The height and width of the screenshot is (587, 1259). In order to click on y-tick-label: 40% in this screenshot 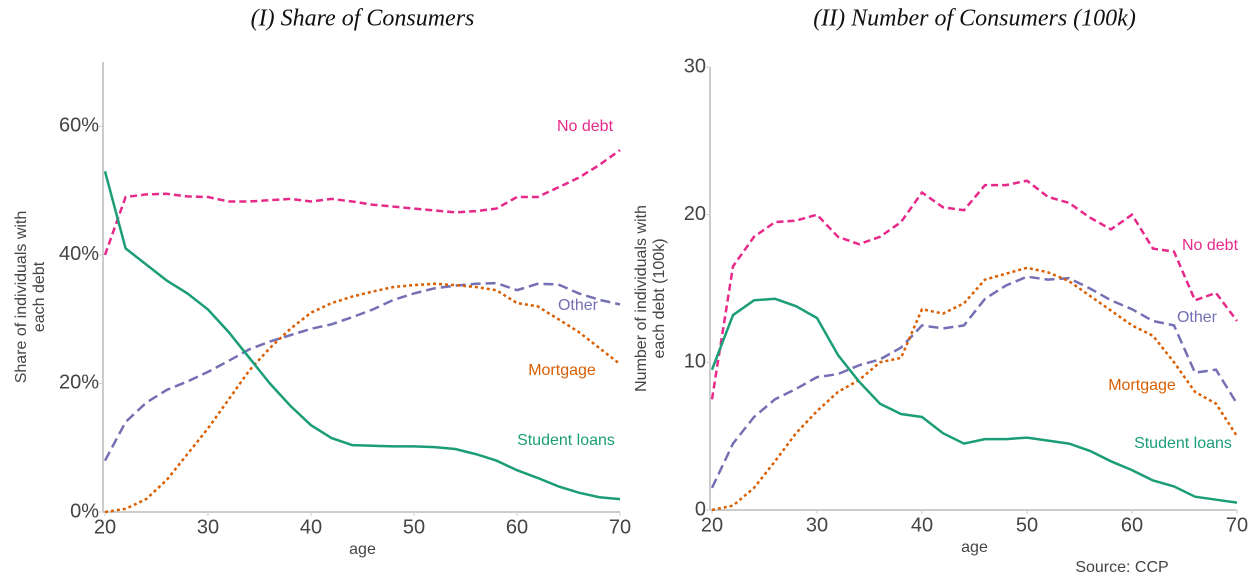, I will do `click(79, 254)`.